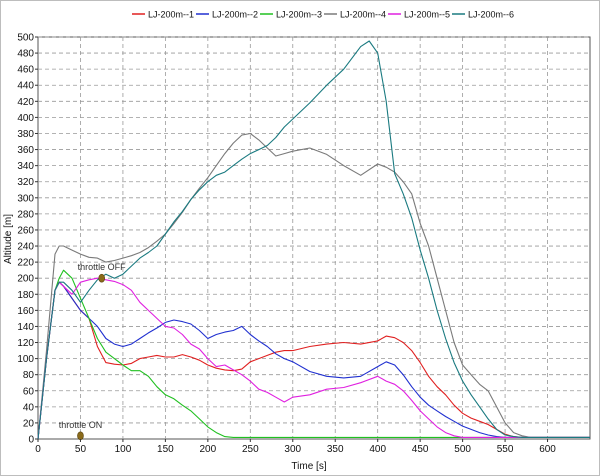 The image size is (600, 476). What do you see at coordinates (25, 198) in the screenshot?
I see `y-tick-label: 300` at bounding box center [25, 198].